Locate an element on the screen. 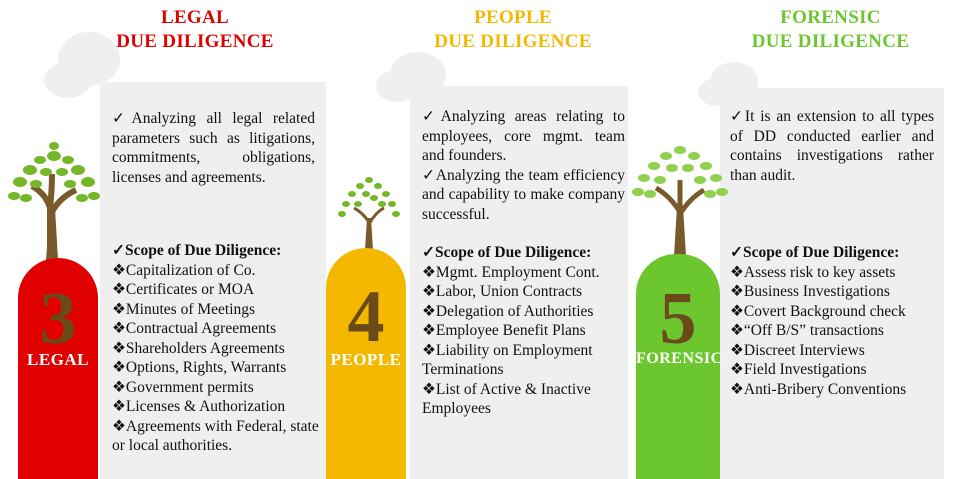 Image resolution: width=960 pixels, height=479 pixels. people-number: 4 is located at coordinates (366, 317).